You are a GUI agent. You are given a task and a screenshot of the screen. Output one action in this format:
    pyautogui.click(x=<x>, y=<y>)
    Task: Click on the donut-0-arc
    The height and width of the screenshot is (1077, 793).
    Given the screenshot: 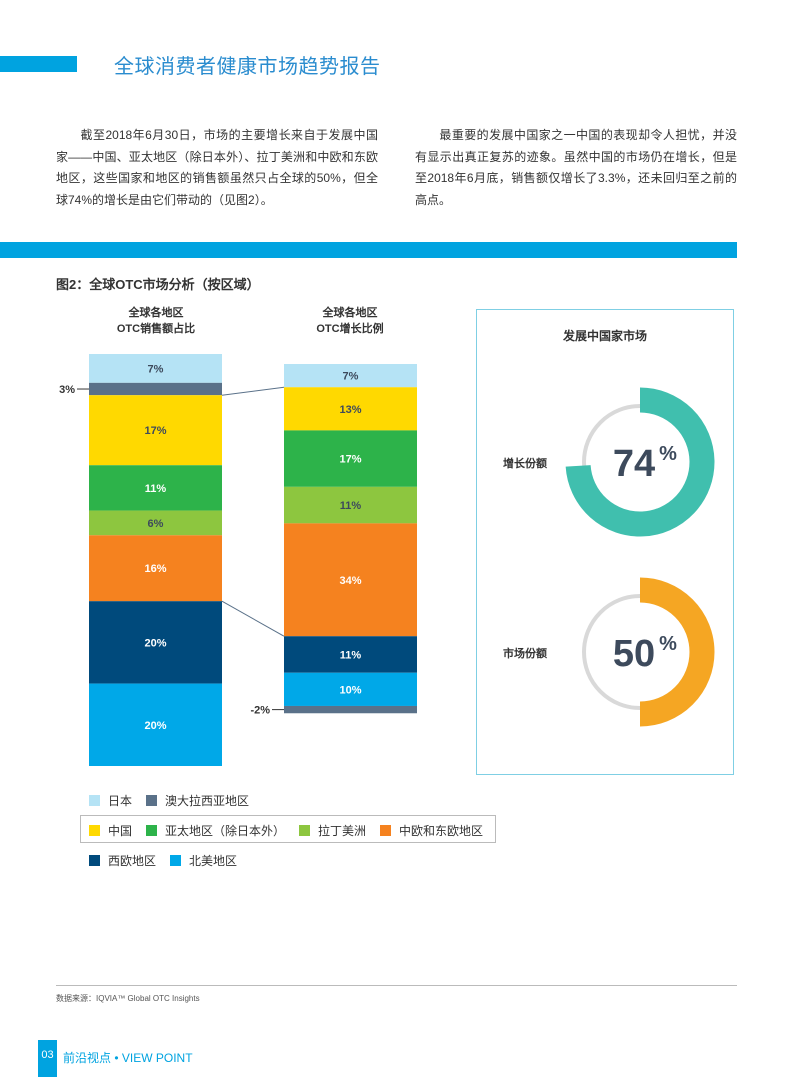 What is the action you would take?
    pyautogui.click(x=640, y=462)
    